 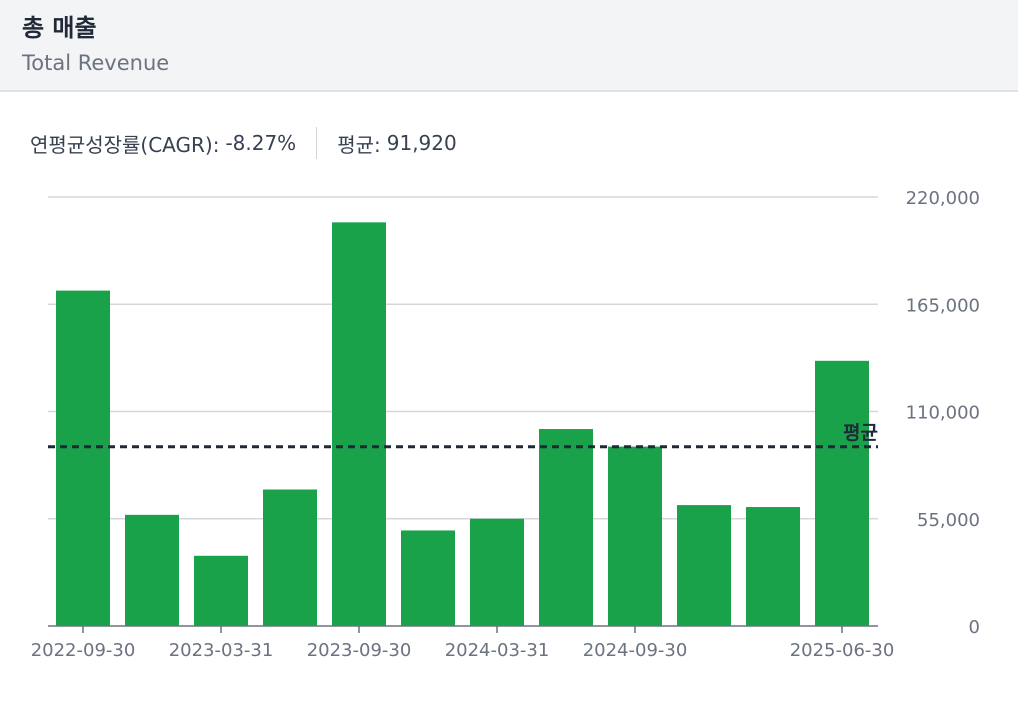 What do you see at coordinates (125, 144) in the screenshot?
I see `cagr-label: 연평균성장률(CAGR):` at bounding box center [125, 144].